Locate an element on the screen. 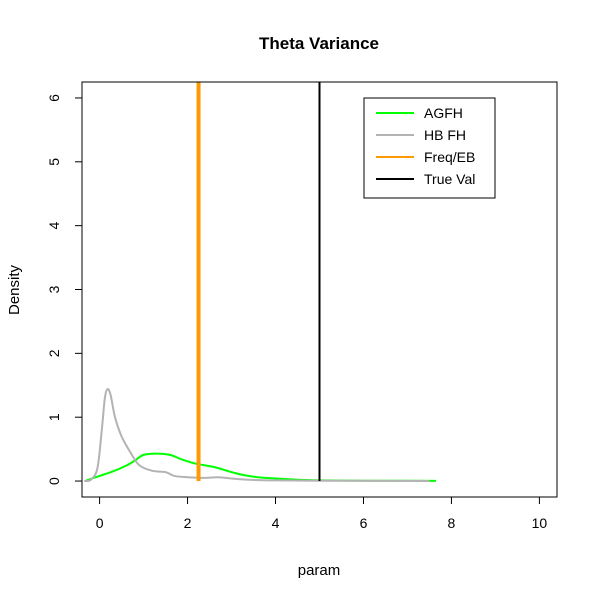 Image resolution: width=600 pixels, height=600 pixels. y-tick-label: 6 is located at coordinates (54, 98).